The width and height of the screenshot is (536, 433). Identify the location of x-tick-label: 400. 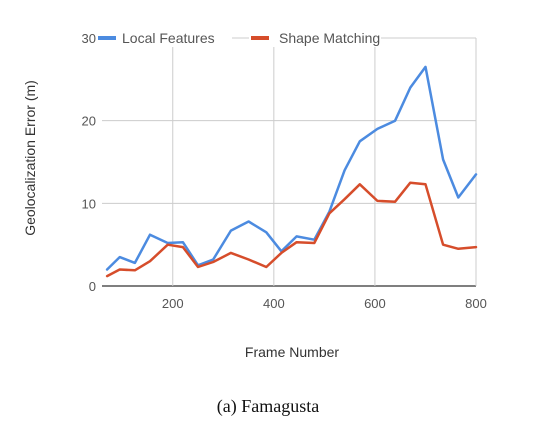
(274, 303).